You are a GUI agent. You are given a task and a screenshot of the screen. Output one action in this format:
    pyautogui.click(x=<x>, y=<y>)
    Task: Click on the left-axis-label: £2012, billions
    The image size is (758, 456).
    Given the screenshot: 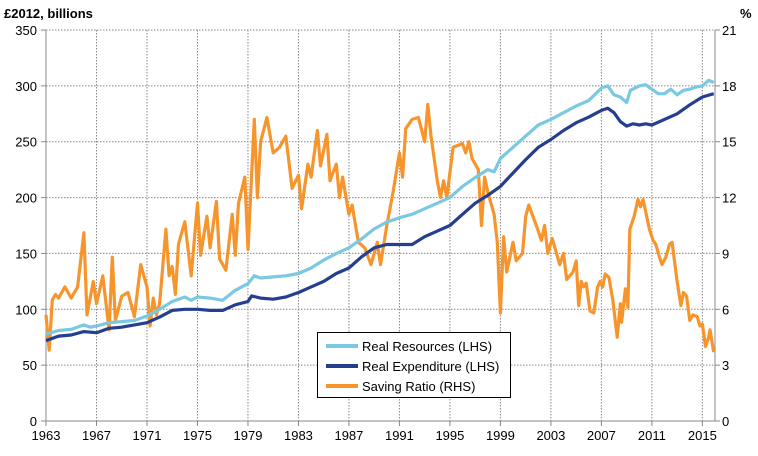 What is the action you would take?
    pyautogui.click(x=48, y=13)
    